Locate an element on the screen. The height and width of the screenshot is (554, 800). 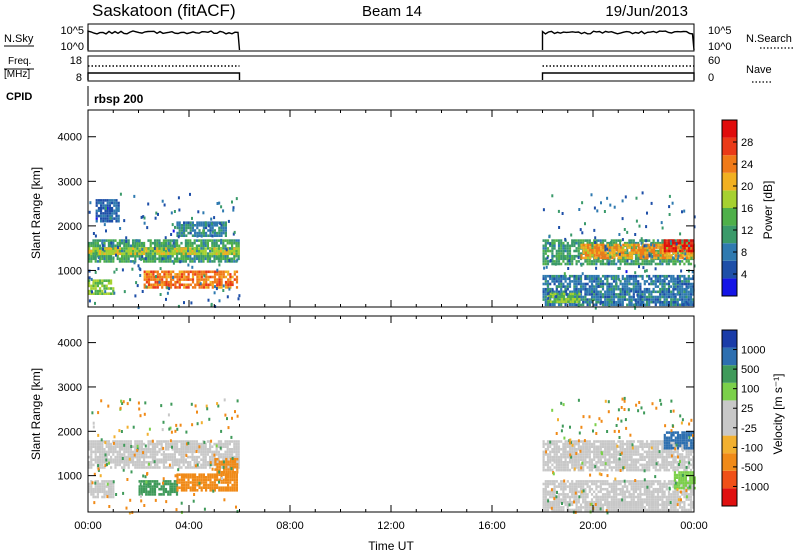
colorbar-tick-label: 12 is located at coordinates (747, 231).